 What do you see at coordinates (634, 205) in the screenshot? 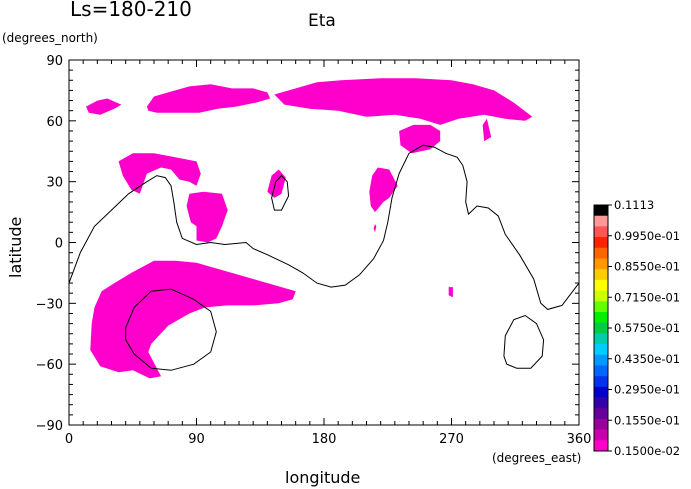
I see `colorbar-label: 0.1113` at bounding box center [634, 205].